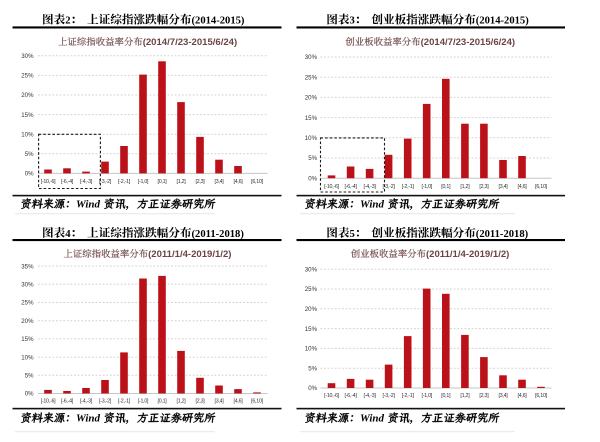 The image size is (600, 442). Describe the element at coordinates (27, 266) in the screenshot. I see `svg-text: 35%` at that location.